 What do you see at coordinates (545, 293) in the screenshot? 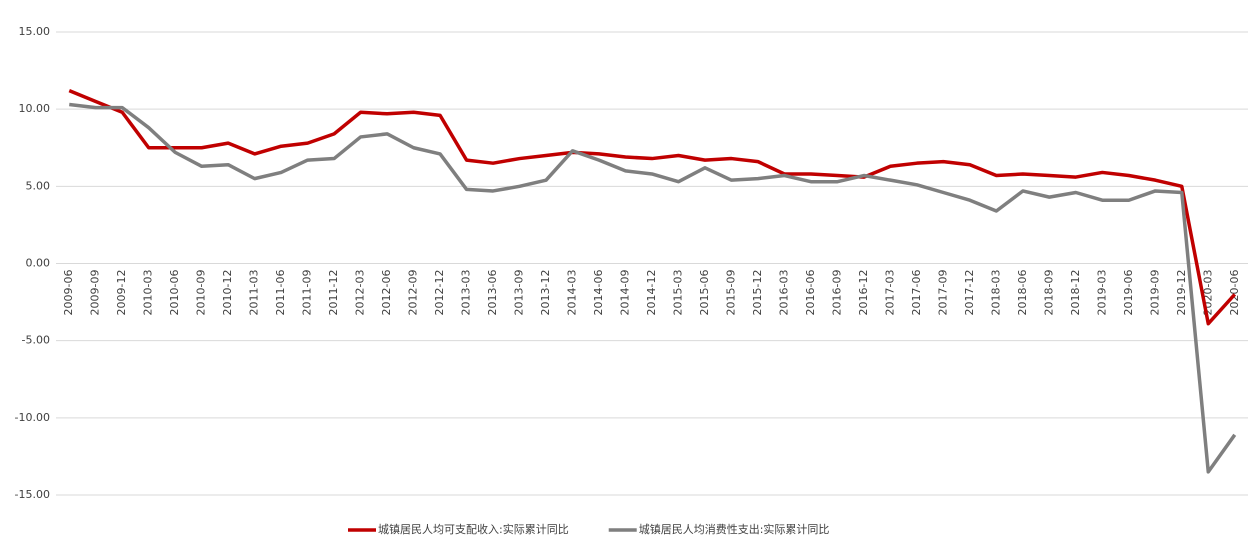
I see `x-tick-label: 2013-12` at bounding box center [545, 293].